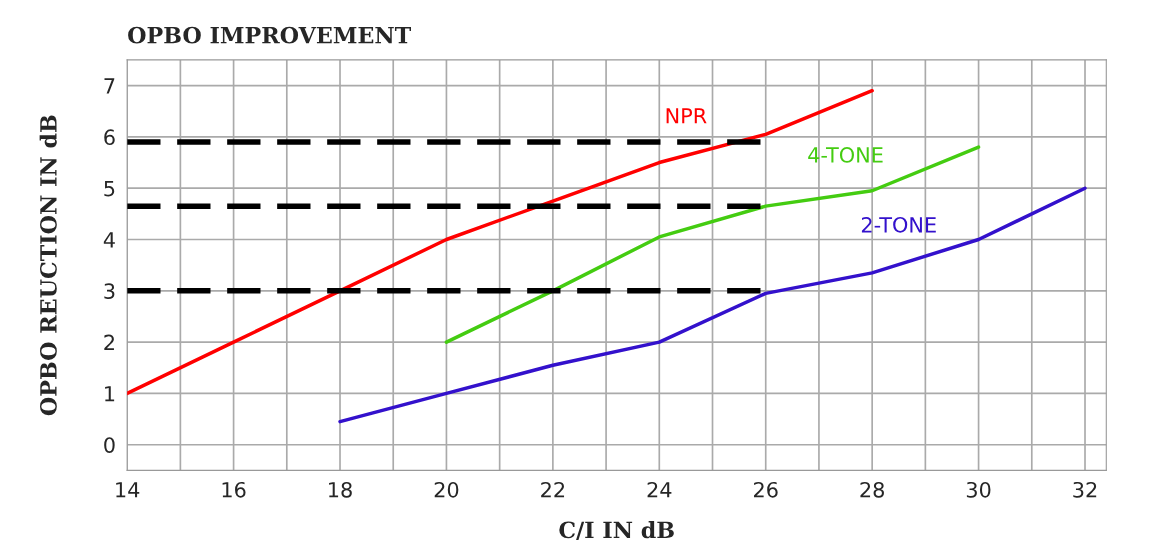 Image resolution: width=1156 pixels, height=560 pixels. Describe the element at coordinates (845, 155) in the screenshot. I see `series-label: 4-TONE` at that location.